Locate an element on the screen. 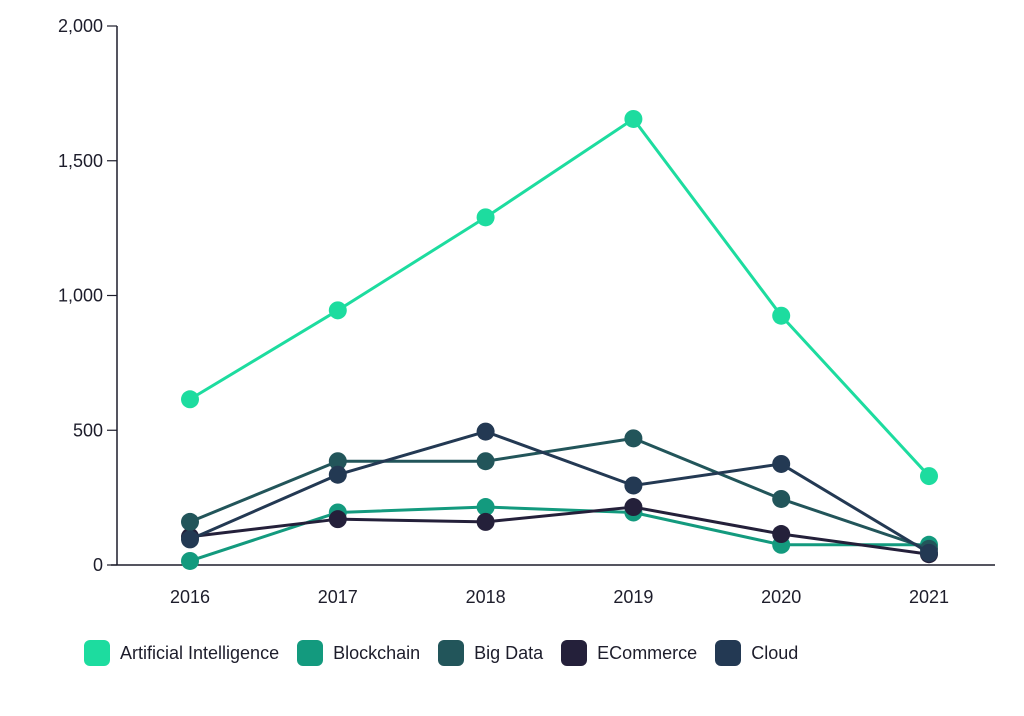 The image size is (1024, 716). y-axis-ticks: 0 500 1,000 1,500 2,000 is located at coordinates (87, 295).